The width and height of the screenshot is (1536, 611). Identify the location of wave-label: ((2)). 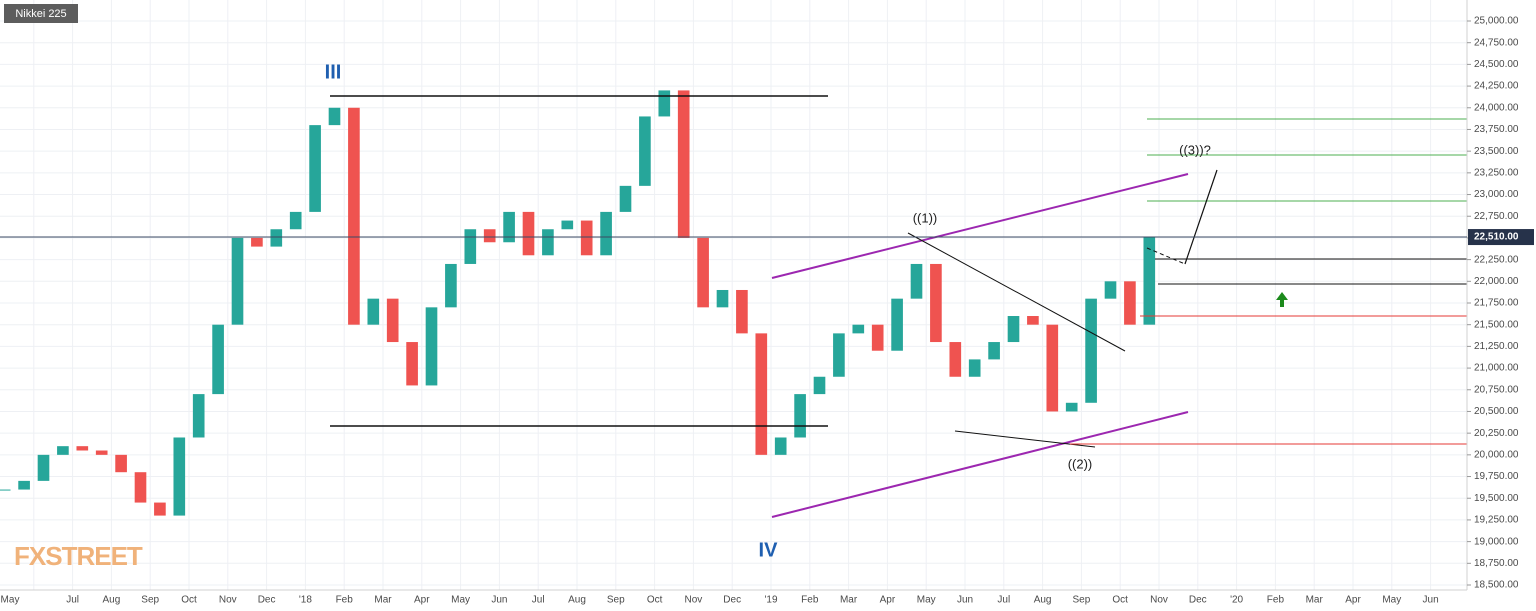
(1080, 463).